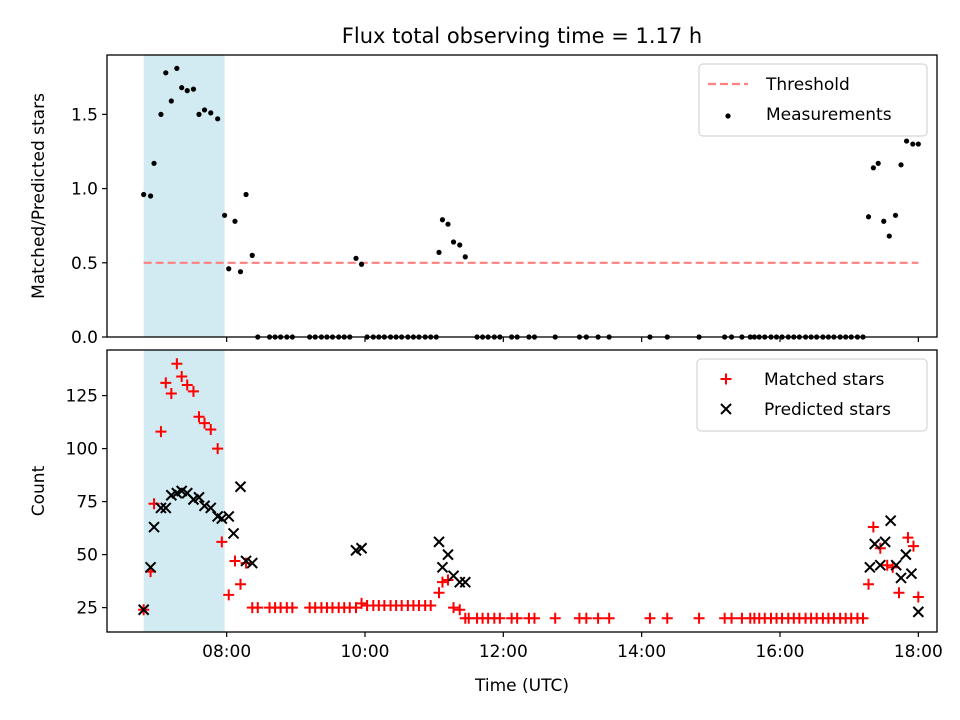 The height and width of the screenshot is (720, 960). I want to click on legend-predicted-swatch, so click(726, 409).